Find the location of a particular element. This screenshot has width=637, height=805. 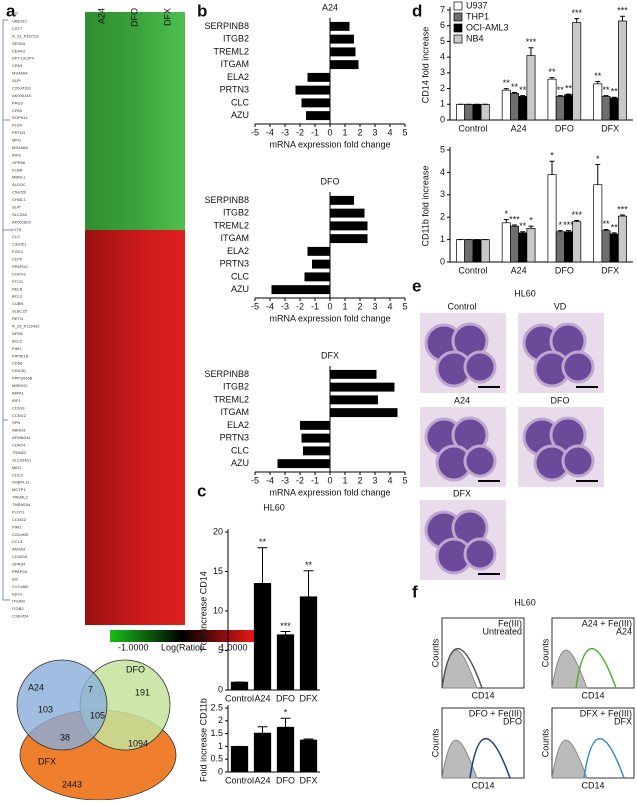

venn-count: 103 is located at coordinates (45, 709).